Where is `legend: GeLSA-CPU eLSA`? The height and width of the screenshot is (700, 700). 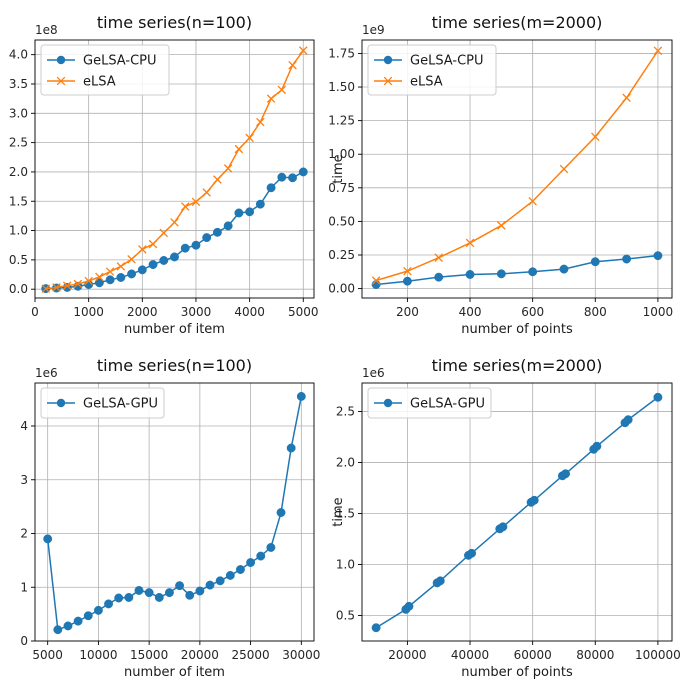
legend: GeLSA-CPU eLSA is located at coordinates (432, 70).